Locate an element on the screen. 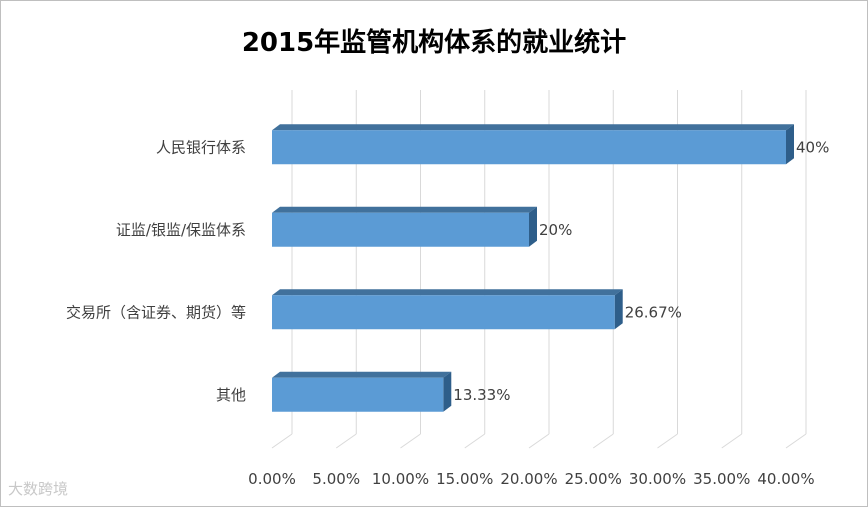 This screenshot has width=868, height=507. x-tick-label: 30.00% is located at coordinates (657, 479).